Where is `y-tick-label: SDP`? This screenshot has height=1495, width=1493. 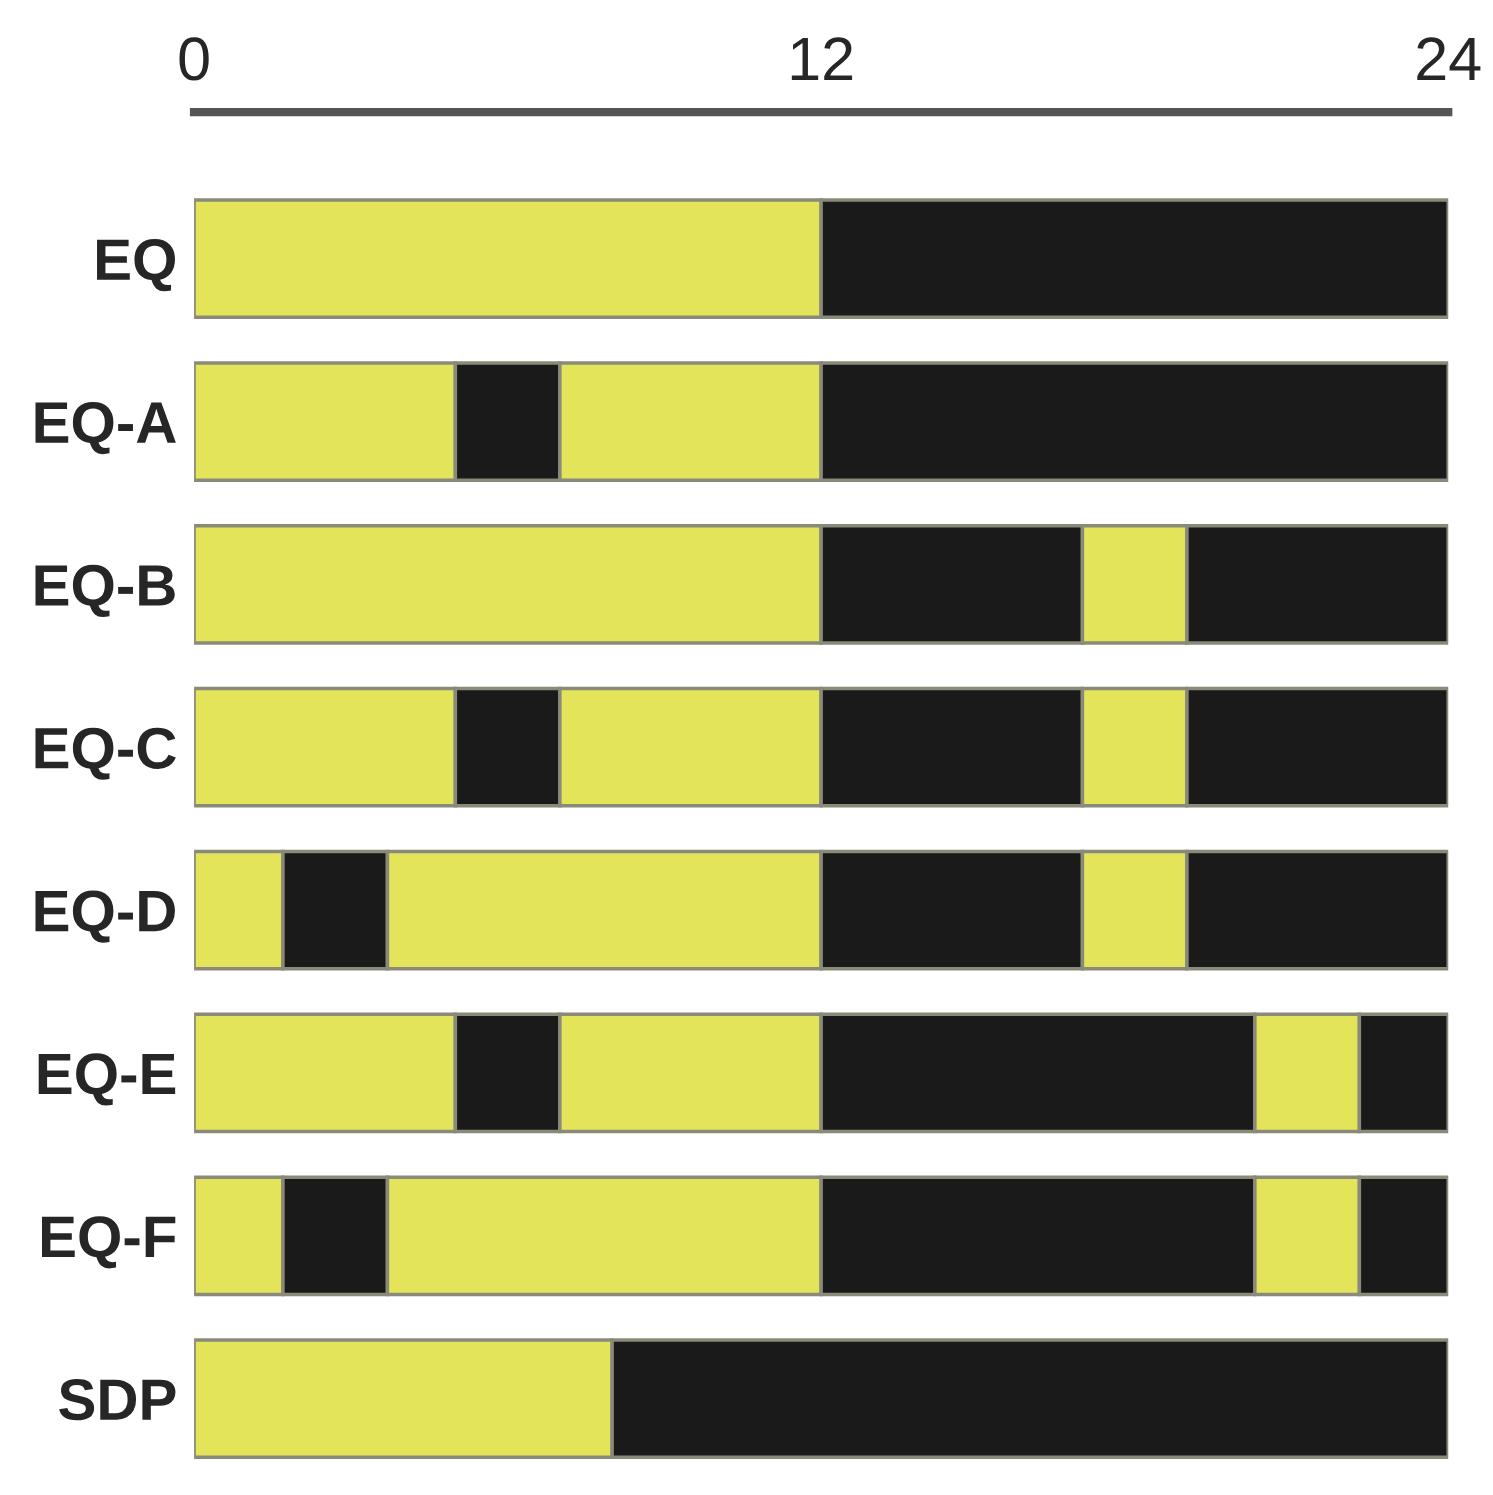
y-tick-label: SDP is located at coordinates (117, 1400).